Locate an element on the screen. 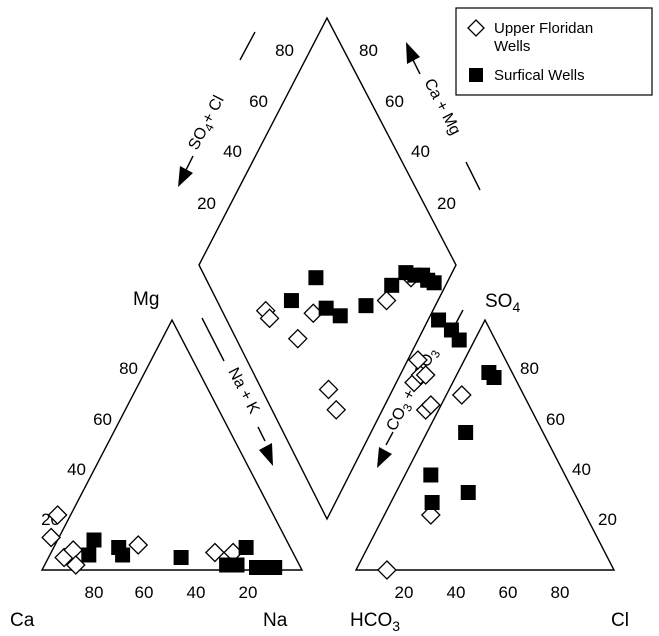 Image resolution: width=659 pixels, height=636 pixels. vertex-label-ca: Ca is located at coordinates (22, 620).